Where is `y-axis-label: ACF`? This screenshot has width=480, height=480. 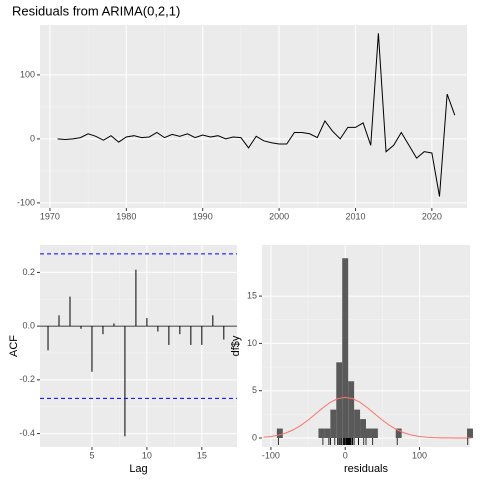 y-axis-label: ACF is located at coordinates (14, 346).